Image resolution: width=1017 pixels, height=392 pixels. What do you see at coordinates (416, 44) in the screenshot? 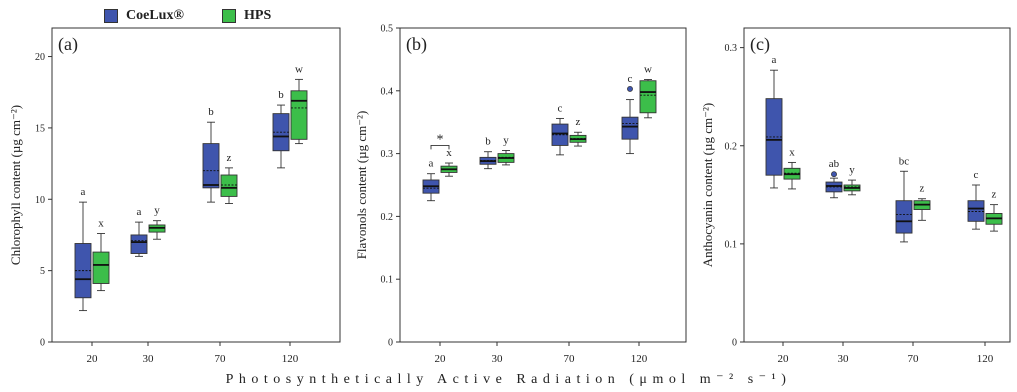
I see `panel-label: (b)` at bounding box center [416, 44].